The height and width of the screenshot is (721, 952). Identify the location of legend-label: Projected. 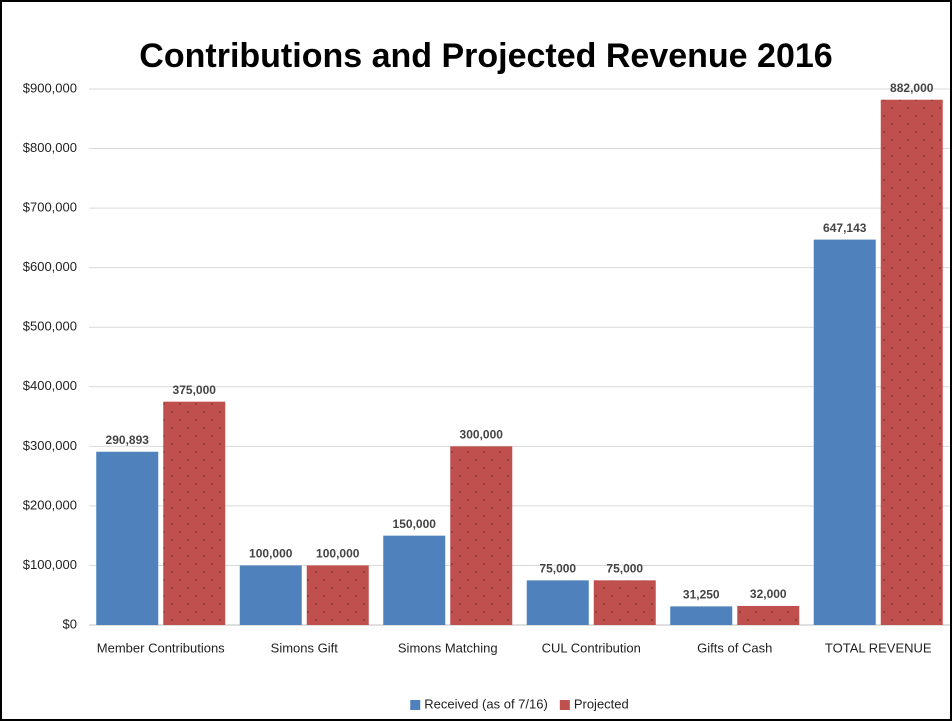
(601, 703).